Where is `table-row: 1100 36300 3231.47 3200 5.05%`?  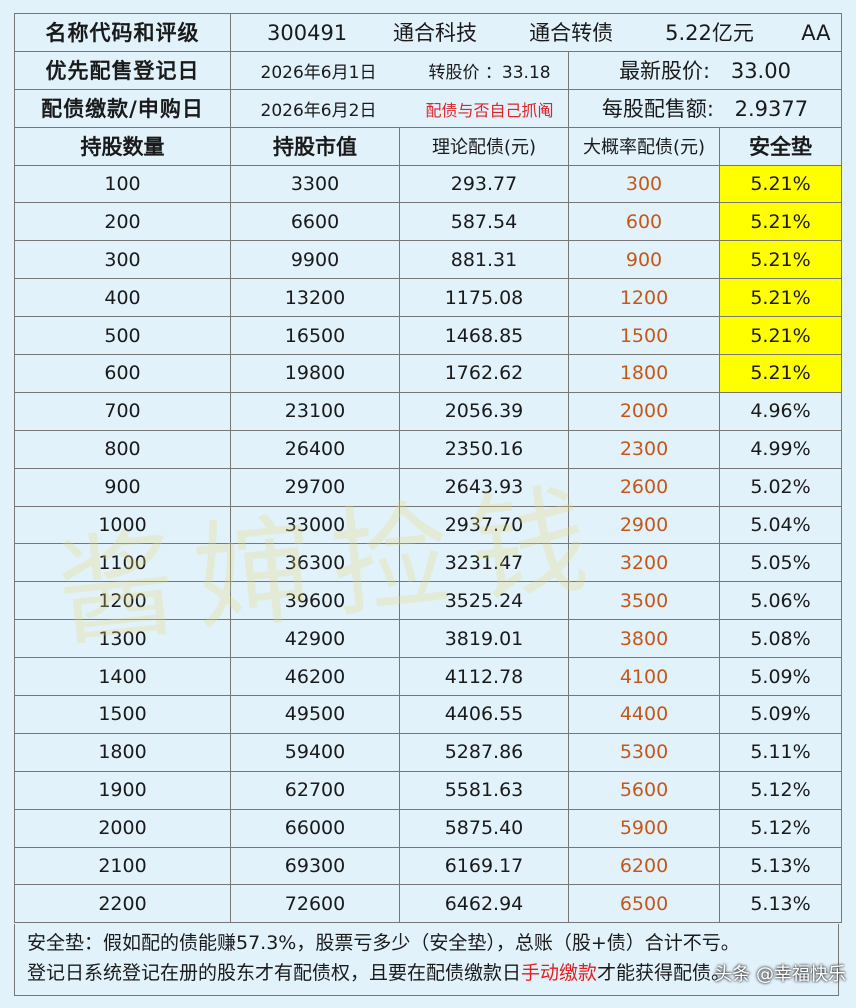 table-row: 1100 36300 3231.47 3200 5.05% is located at coordinates (428, 563).